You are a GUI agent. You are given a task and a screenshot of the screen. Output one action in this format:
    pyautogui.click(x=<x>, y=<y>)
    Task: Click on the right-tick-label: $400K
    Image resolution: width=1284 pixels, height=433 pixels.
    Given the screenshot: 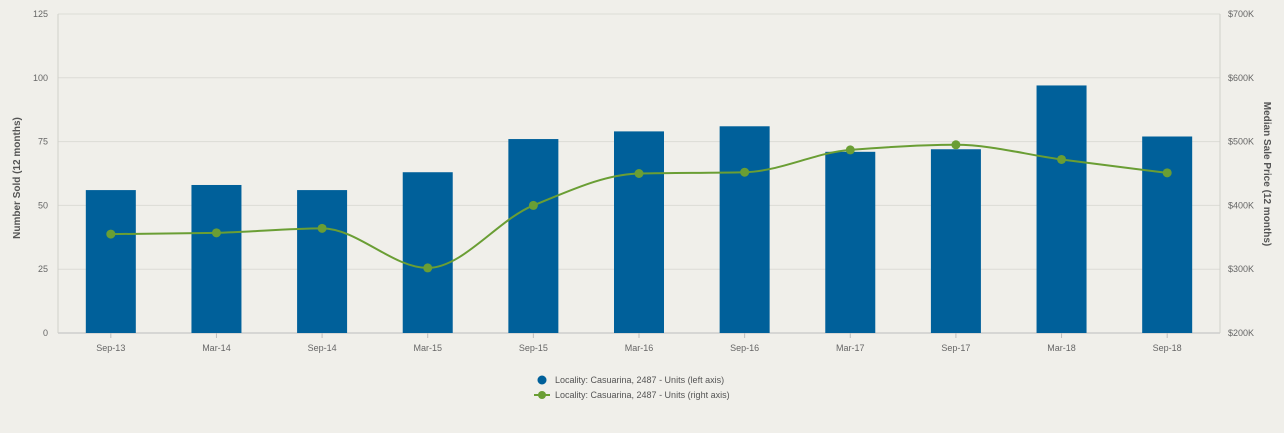 What is the action you would take?
    pyautogui.click(x=1241, y=205)
    